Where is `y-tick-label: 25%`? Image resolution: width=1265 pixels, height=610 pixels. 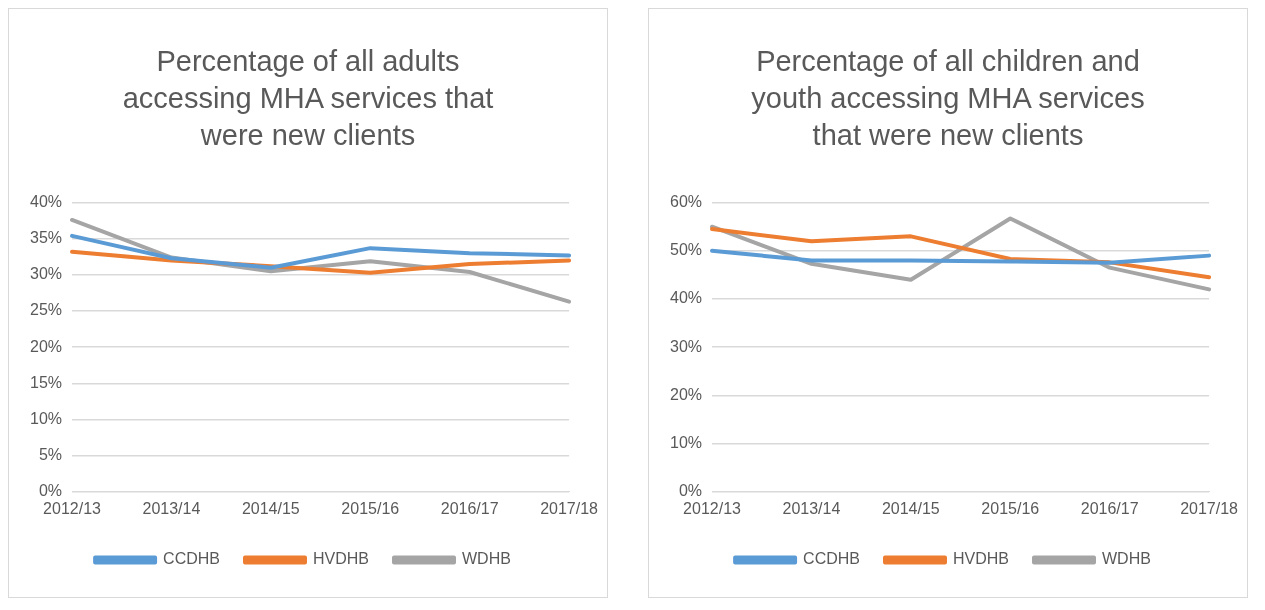
y-tick-label: 25% is located at coordinates (46, 310).